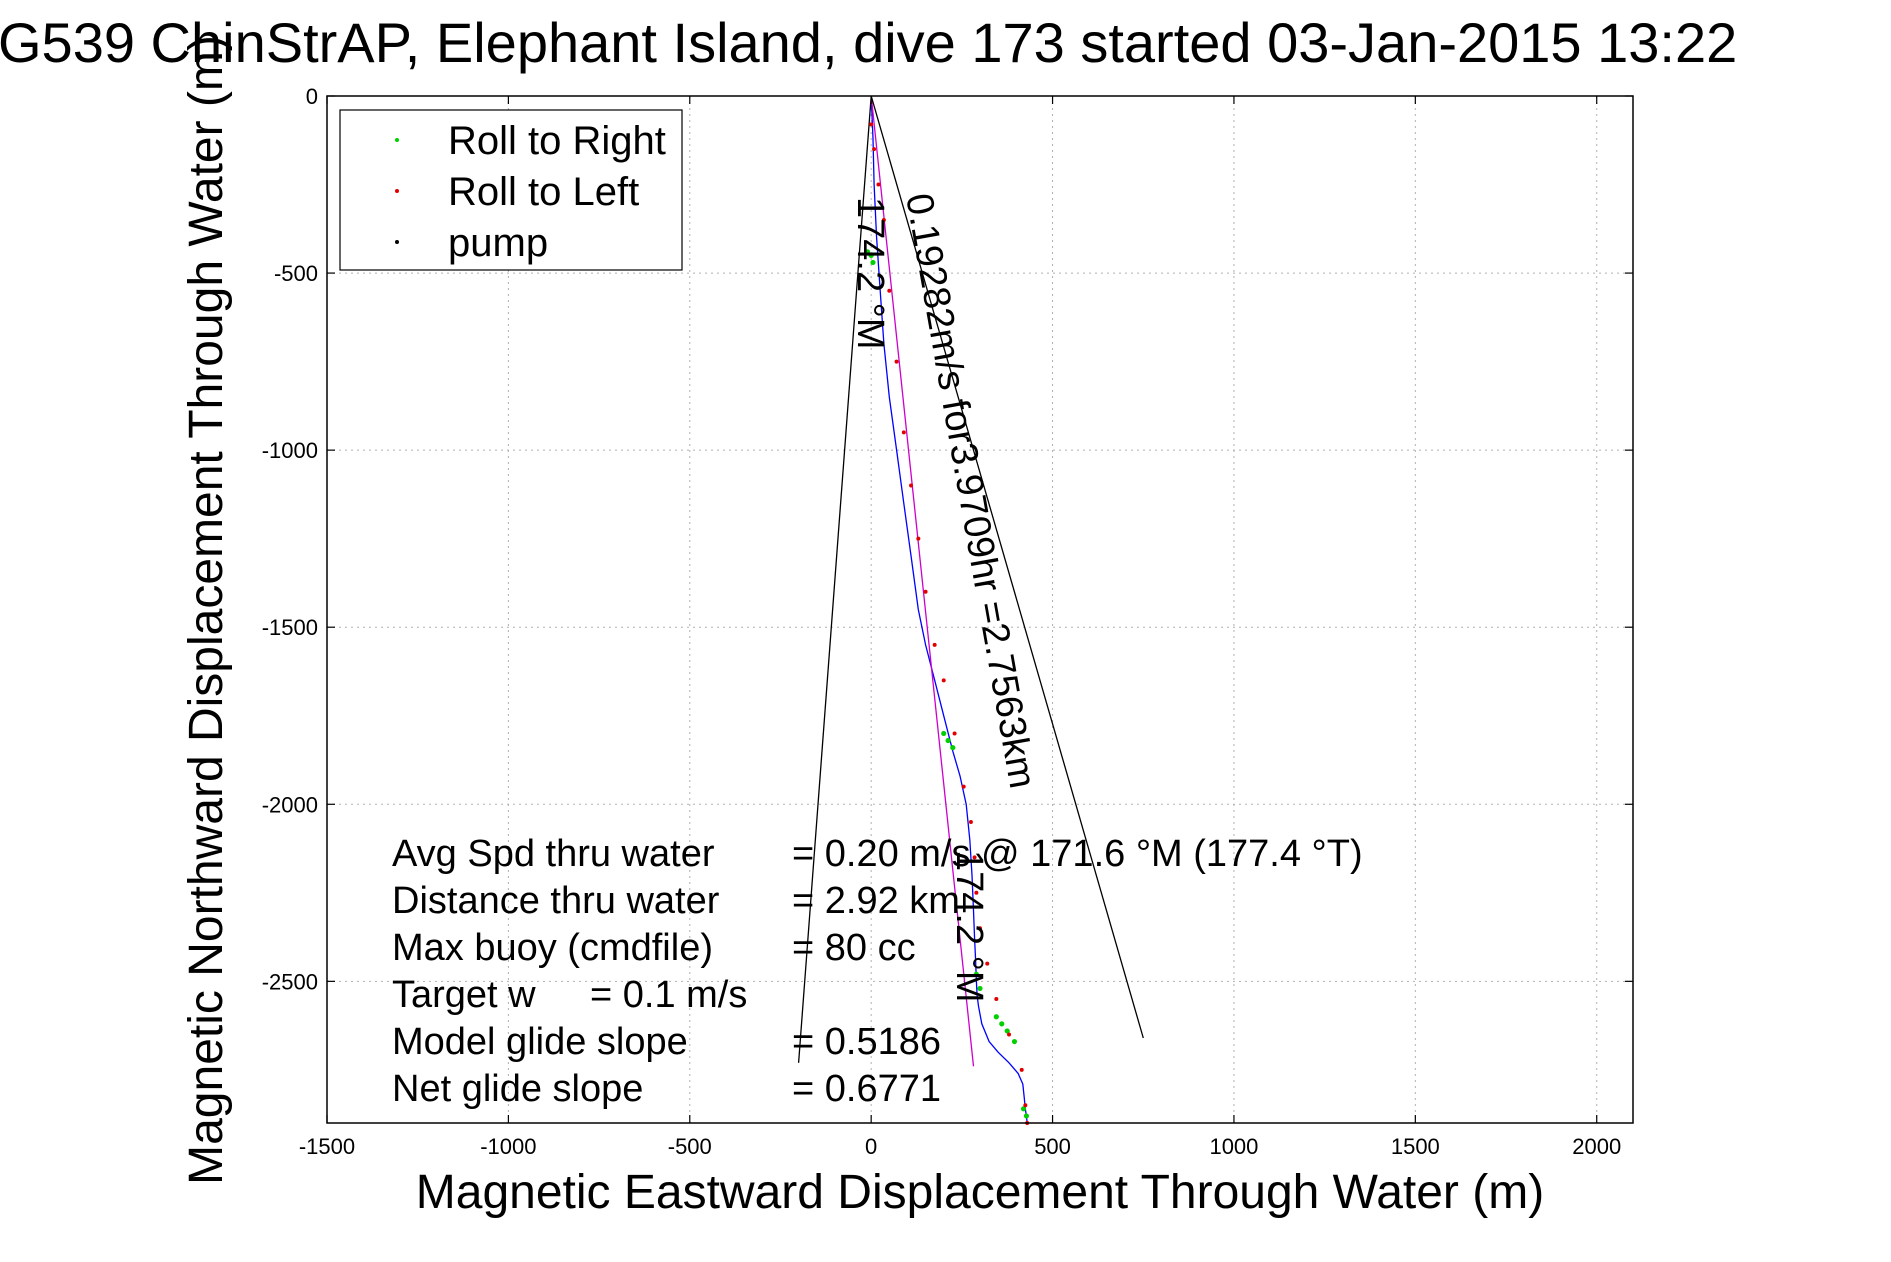 This screenshot has height=1262, width=1891. What do you see at coordinates (397, 191) in the screenshot?
I see `legend-marker-roll-left` at bounding box center [397, 191].